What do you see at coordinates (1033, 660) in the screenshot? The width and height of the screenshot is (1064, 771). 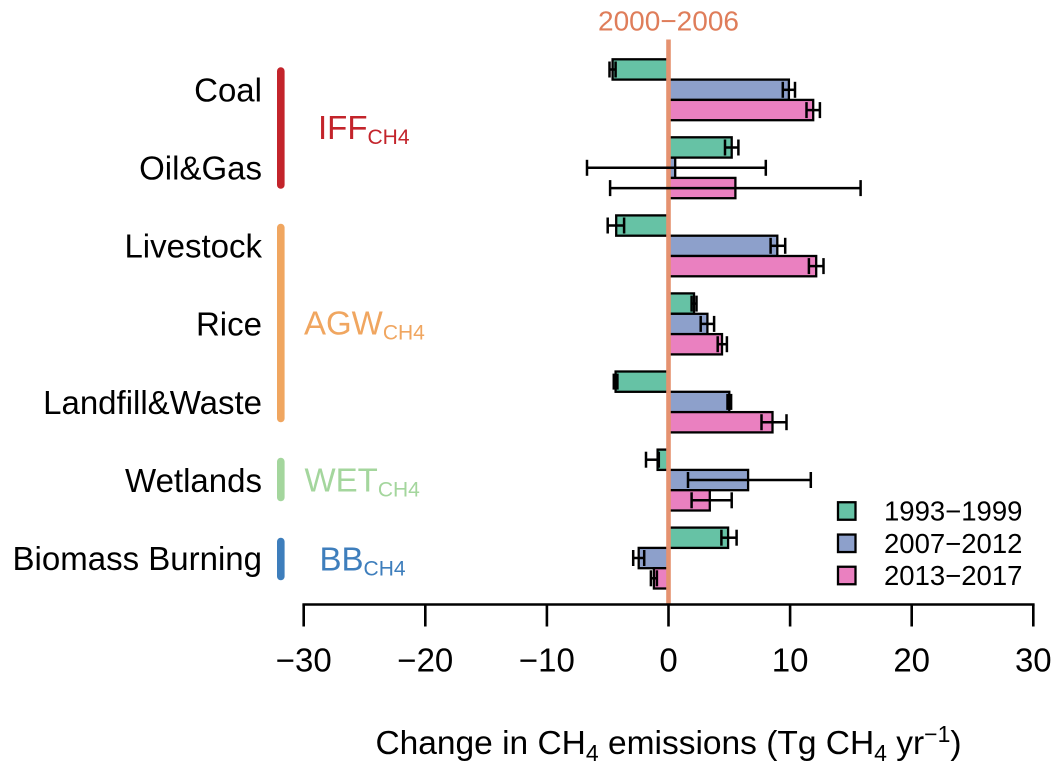 I see `svg-text: 30` at bounding box center [1033, 660].